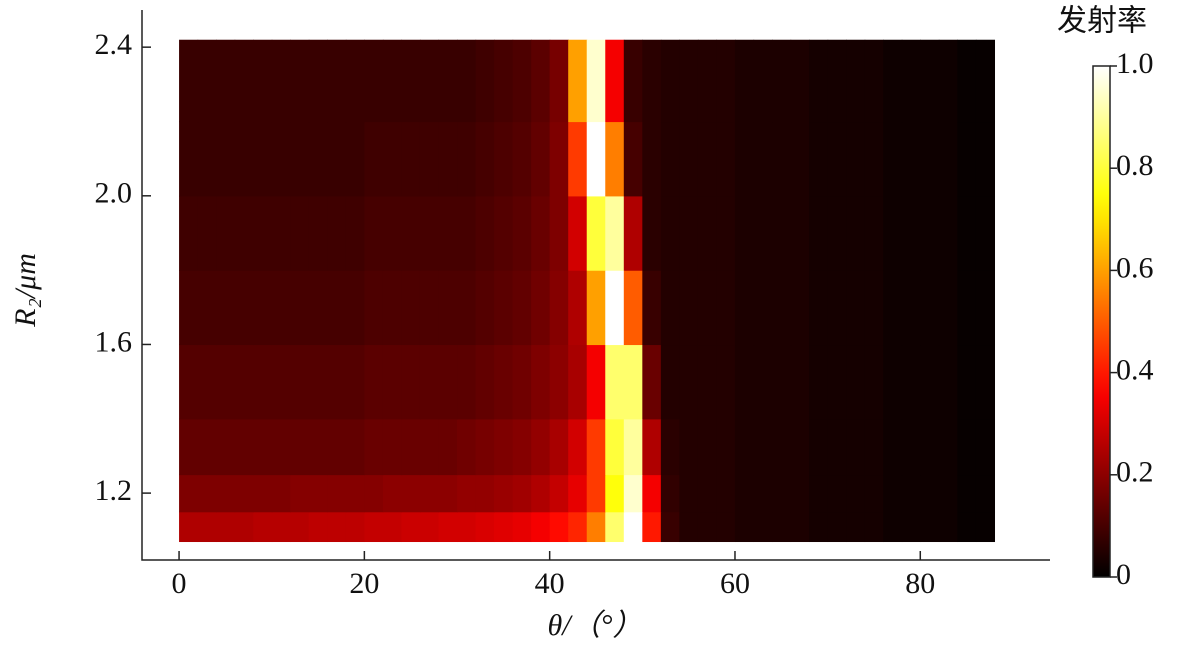  Describe the element at coordinates (1135, 165) in the screenshot. I see `colorbar-tick-label: 0.8` at that location.